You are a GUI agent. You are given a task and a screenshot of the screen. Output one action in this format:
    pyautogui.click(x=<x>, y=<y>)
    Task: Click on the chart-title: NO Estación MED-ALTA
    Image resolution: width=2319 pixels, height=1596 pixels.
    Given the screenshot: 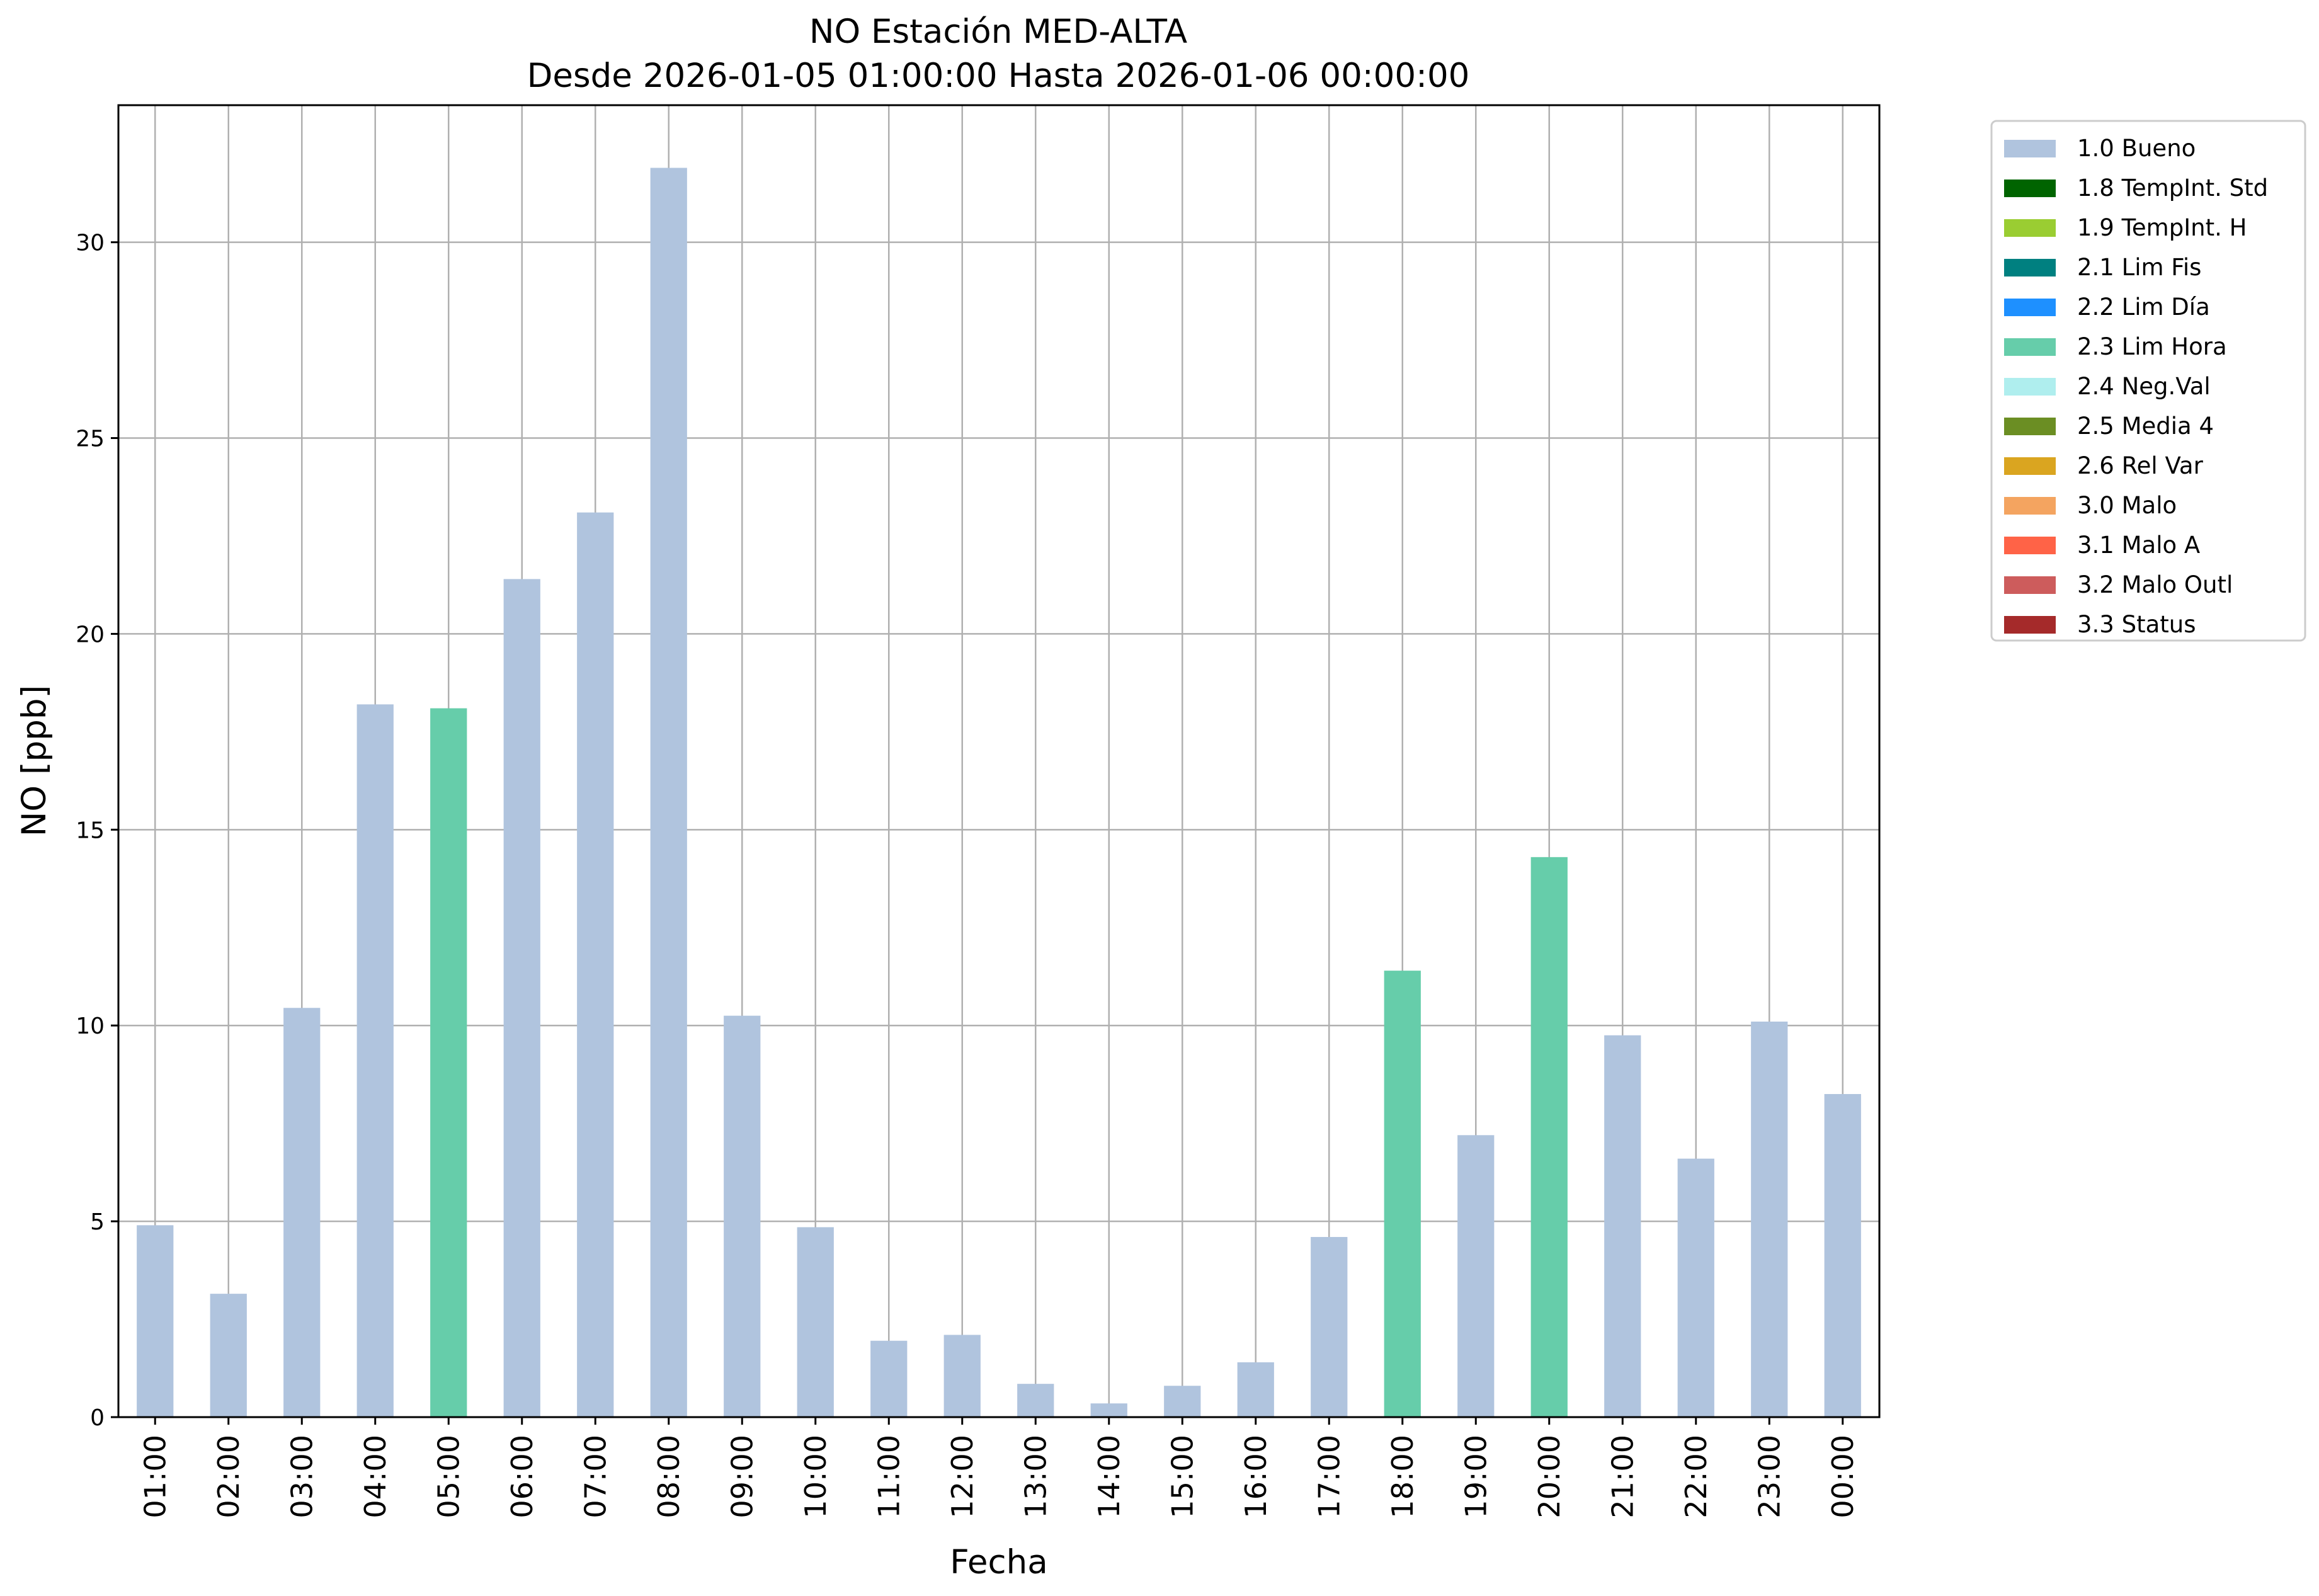 What is the action you would take?
    pyautogui.click(x=998, y=32)
    